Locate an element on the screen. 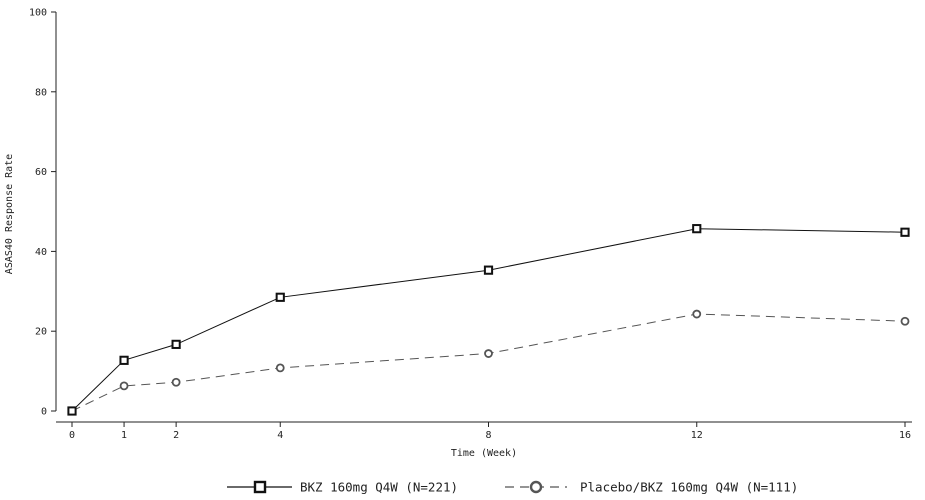 The width and height of the screenshot is (925, 500). x-tick-label: 16 is located at coordinates (905, 435).